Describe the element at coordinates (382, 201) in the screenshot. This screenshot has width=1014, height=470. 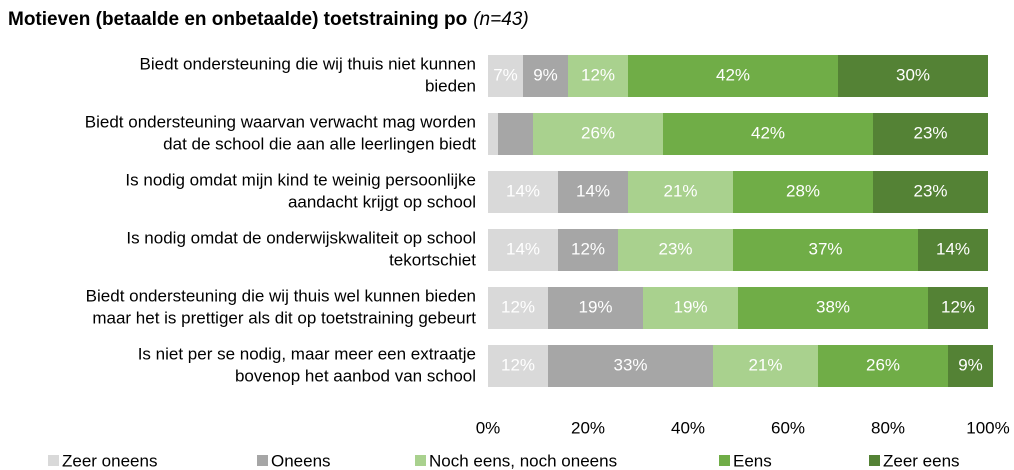
I see `category-label: aandacht krijgt op school` at that location.